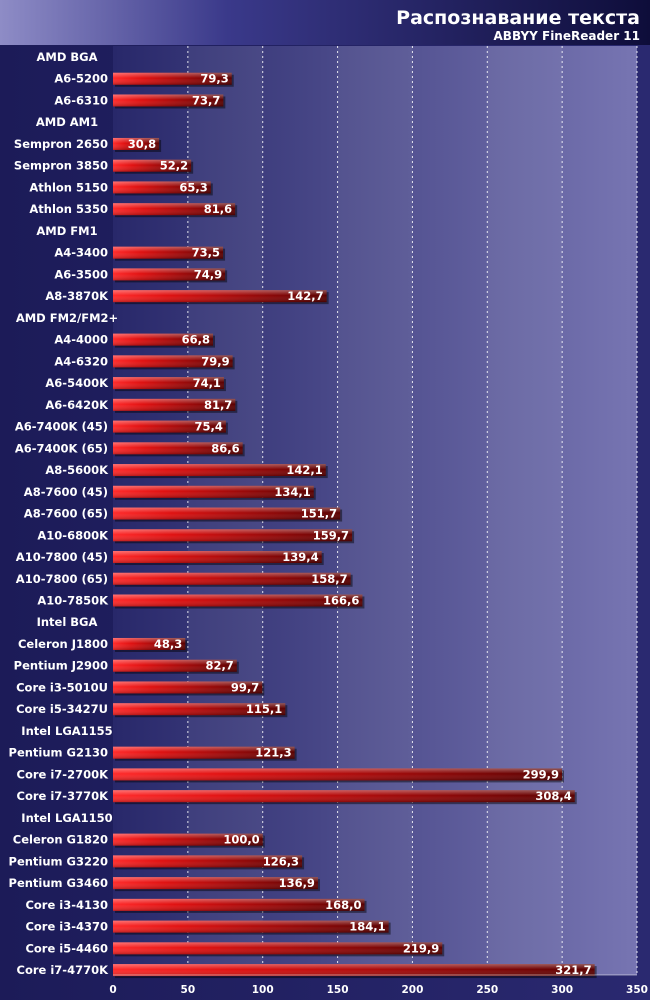 The width and height of the screenshot is (650, 1000). What do you see at coordinates (61, 427) in the screenshot?
I see `category-label: A6-7400K (45)` at bounding box center [61, 427].